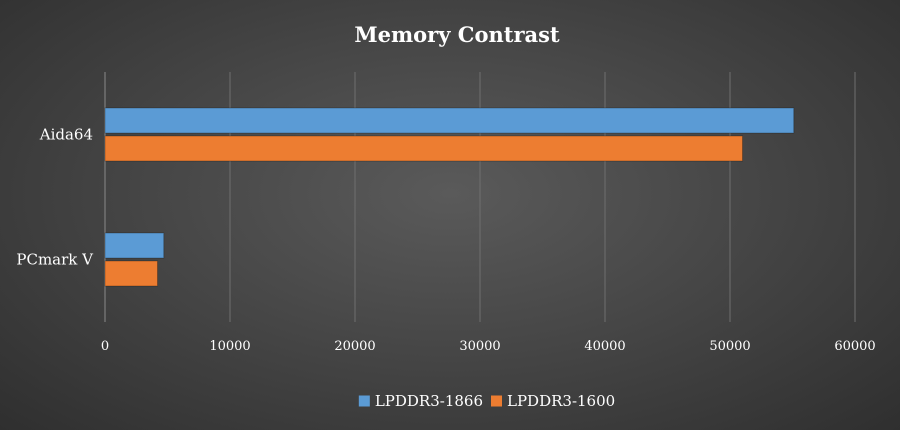 Image resolution: width=900 pixels, height=430 pixels. Describe the element at coordinates (479, 346) in the screenshot. I see `x-tick-label: 30000` at that location.